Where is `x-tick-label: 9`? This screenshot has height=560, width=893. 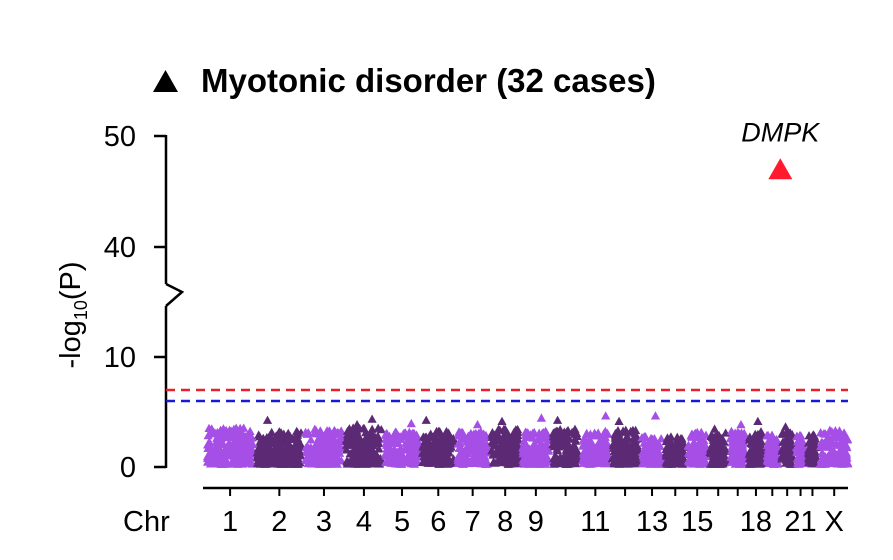
x-tick-label: 9 is located at coordinates (536, 522).